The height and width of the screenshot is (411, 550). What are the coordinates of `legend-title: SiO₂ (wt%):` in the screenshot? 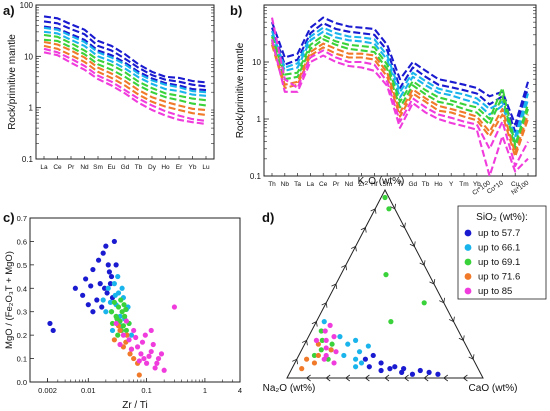 It's located at (502, 217).